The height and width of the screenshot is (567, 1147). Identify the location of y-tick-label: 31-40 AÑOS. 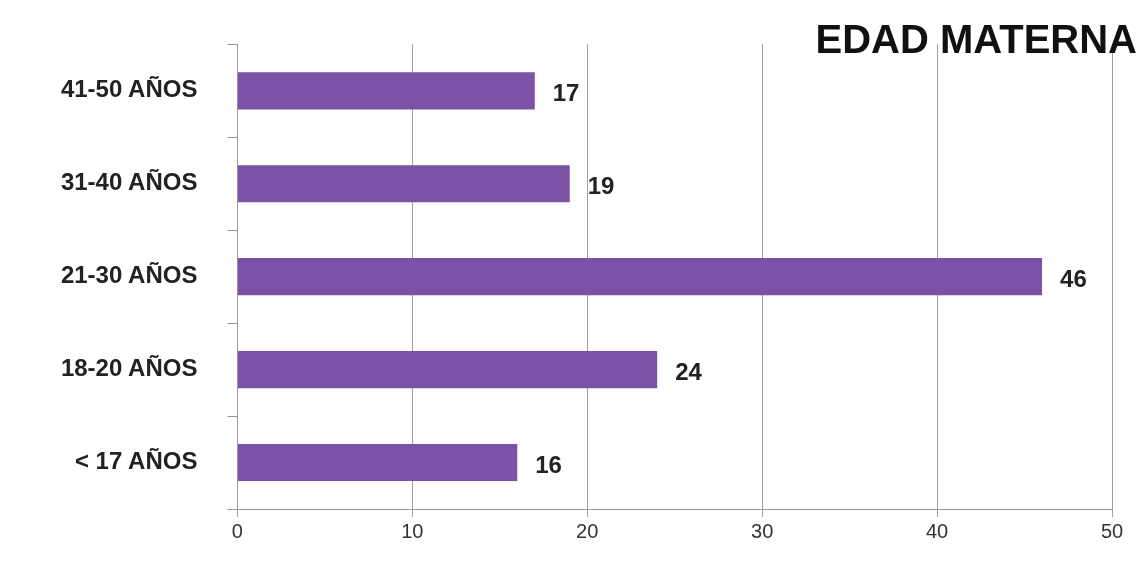
(129, 182).